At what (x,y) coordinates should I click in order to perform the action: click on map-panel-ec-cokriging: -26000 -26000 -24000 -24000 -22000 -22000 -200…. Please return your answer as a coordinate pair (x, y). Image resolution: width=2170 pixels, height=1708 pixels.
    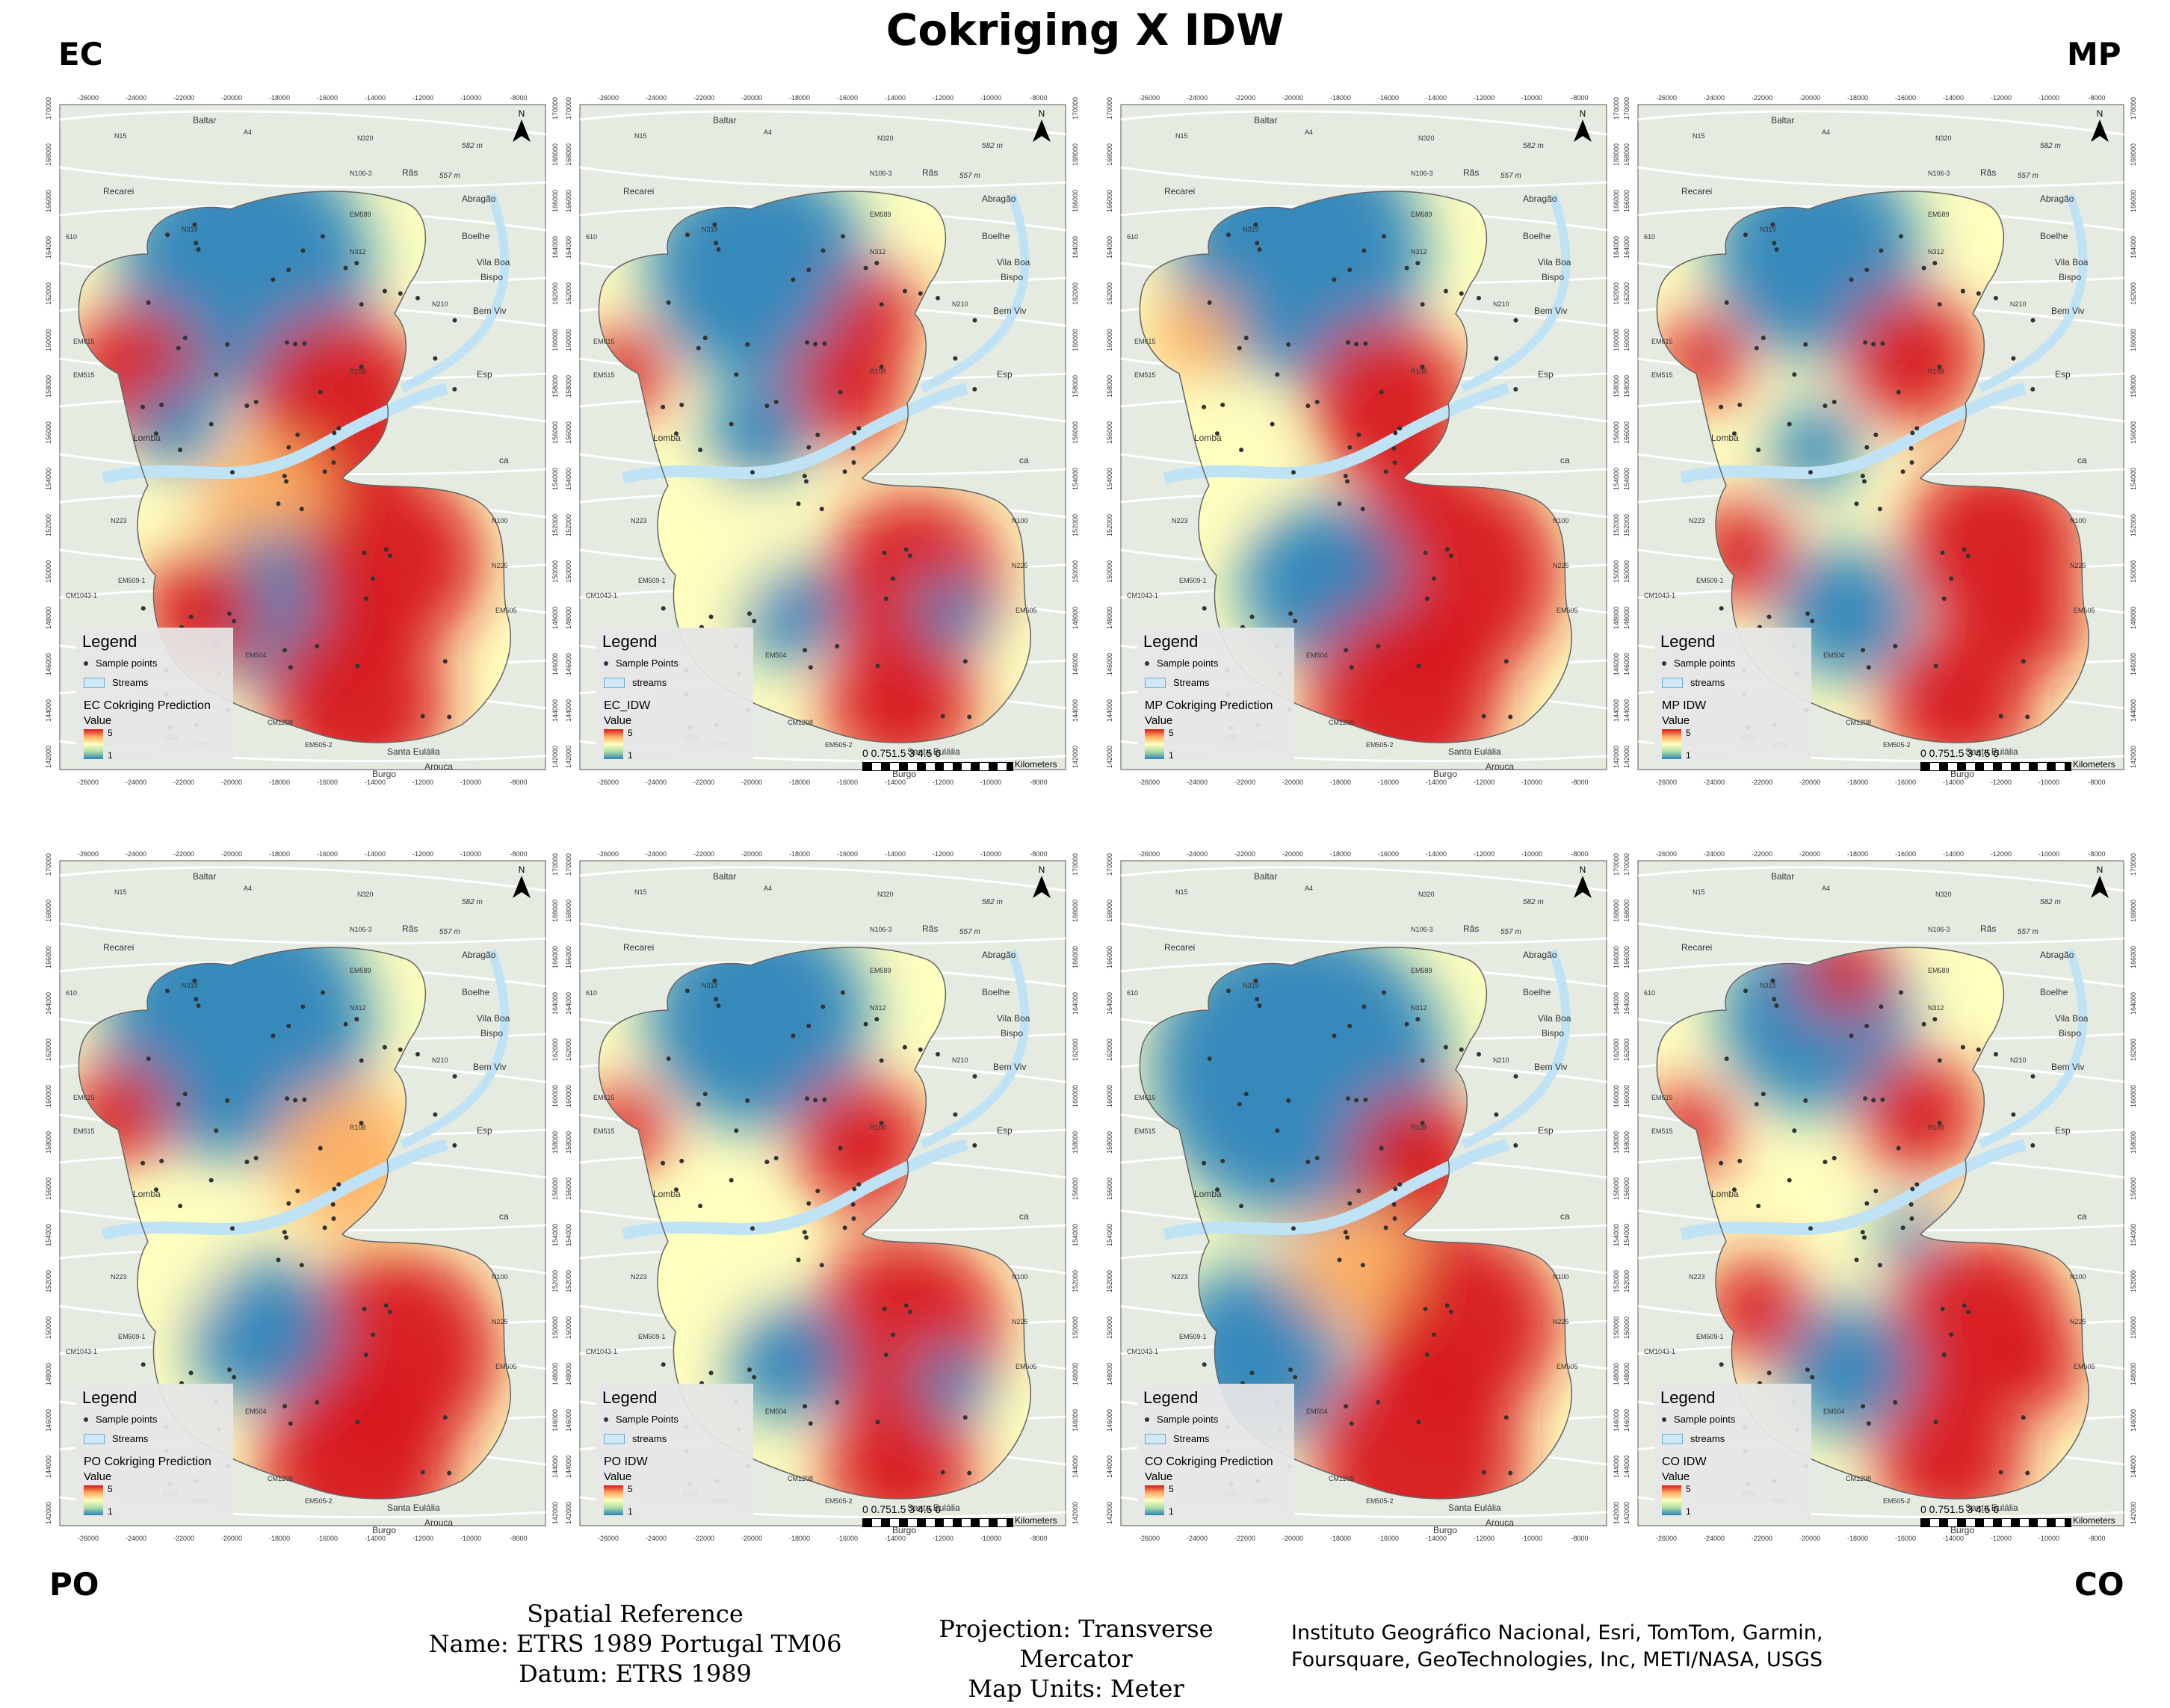
    Looking at the image, I should click on (304, 444).